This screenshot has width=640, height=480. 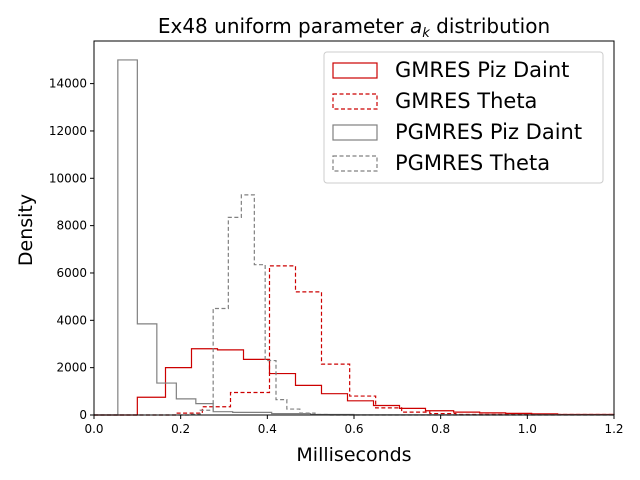 What do you see at coordinates (613, 429) in the screenshot?
I see `x-tick-label: 1.2` at bounding box center [613, 429].